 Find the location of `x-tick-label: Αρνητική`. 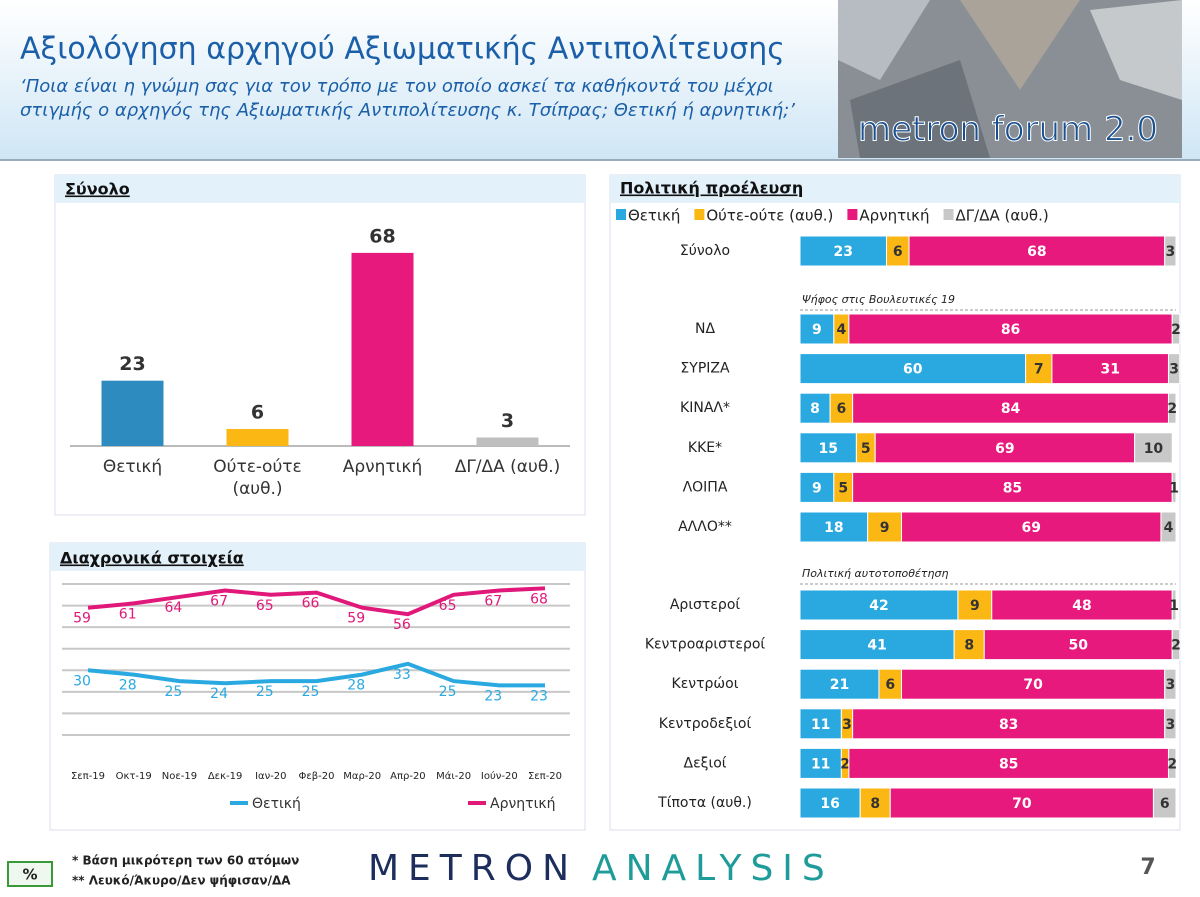

x-tick-label: Αρνητική is located at coordinates (382, 467).